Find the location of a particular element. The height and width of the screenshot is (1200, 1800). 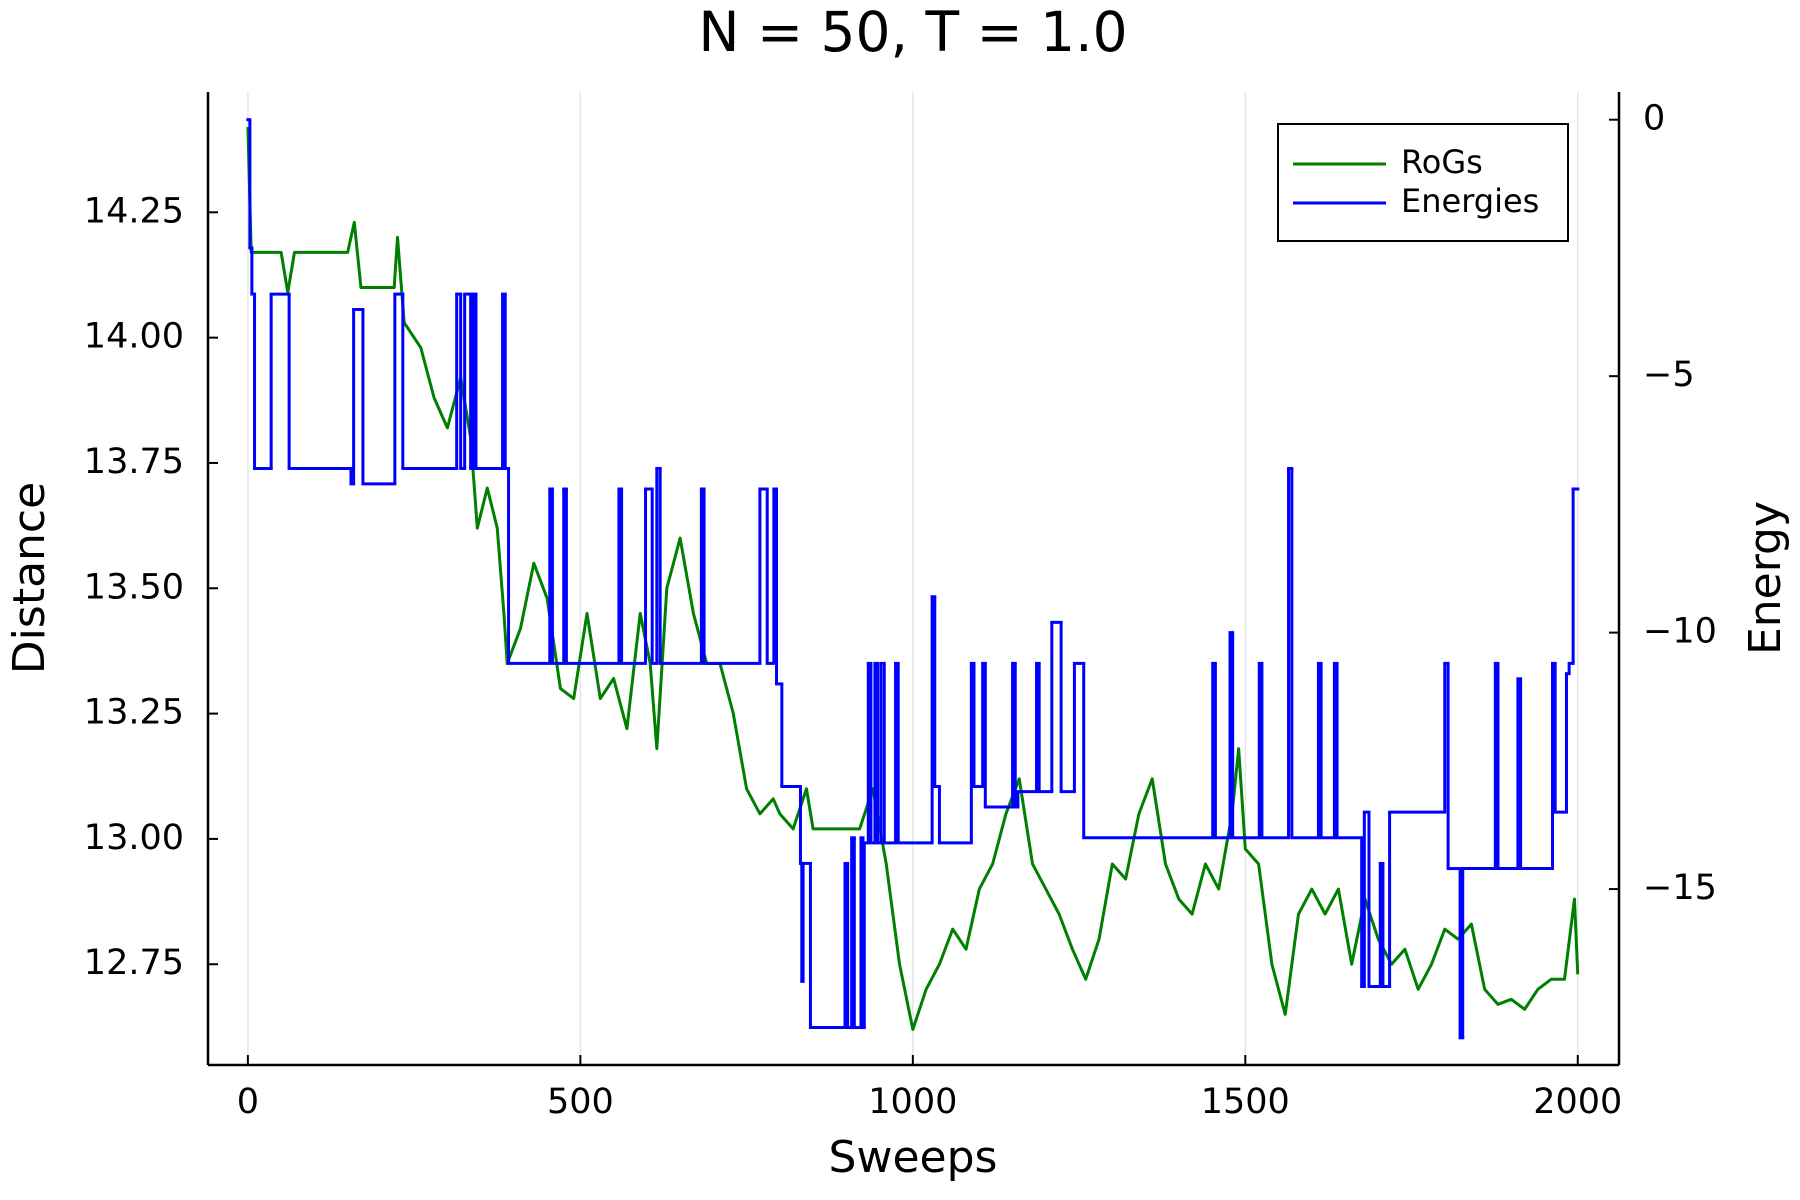

y-tick-label: 13.25 is located at coordinates (134, 713).